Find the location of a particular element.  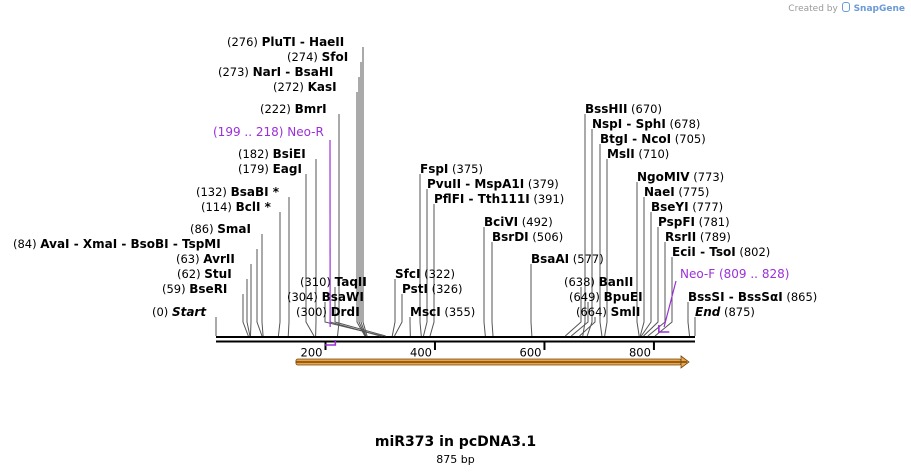

primer-range-neo-f: (809 .. 828) is located at coordinates (752, 274).